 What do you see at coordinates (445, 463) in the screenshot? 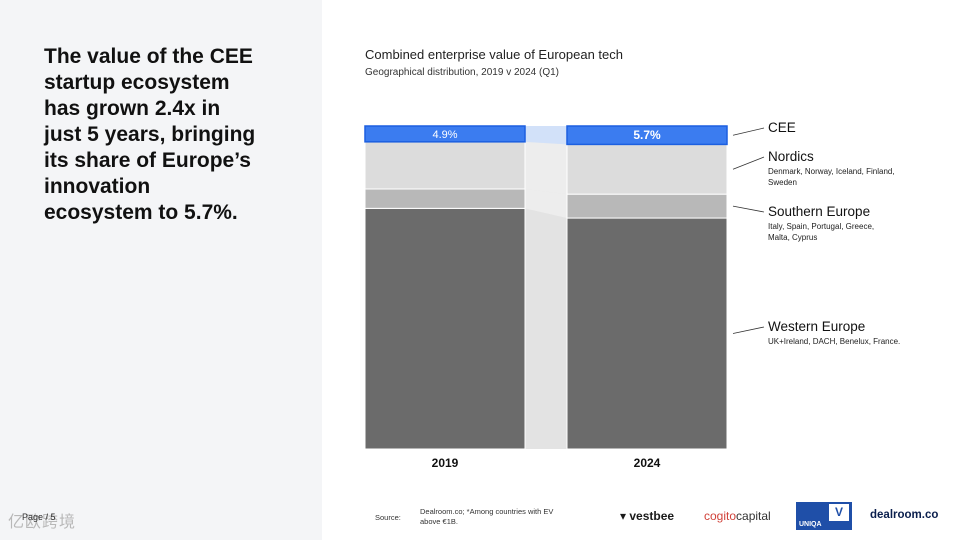
I see `x-tick-label-2019: 2019` at bounding box center [445, 463].